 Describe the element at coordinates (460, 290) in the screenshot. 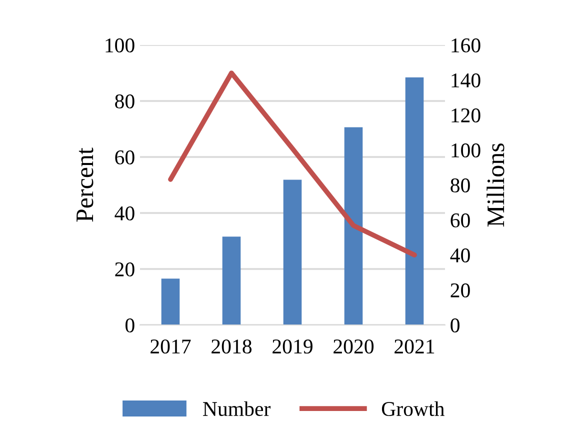

I see `y2-tick-label: 20` at that location.